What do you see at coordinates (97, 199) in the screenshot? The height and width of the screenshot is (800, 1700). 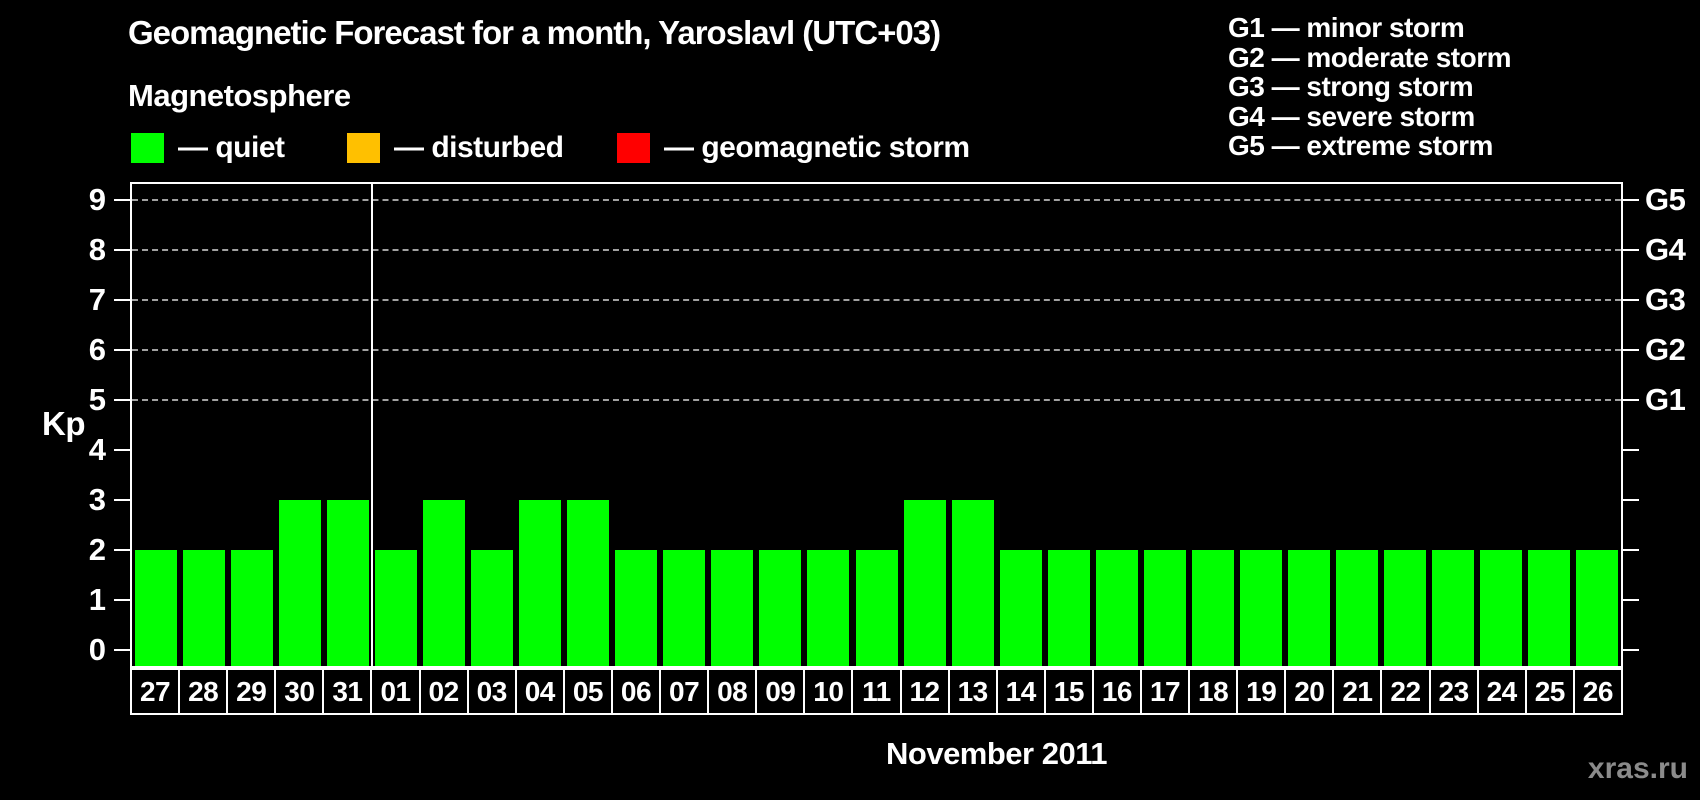 I see `y-axis-label-9: 9` at bounding box center [97, 199].